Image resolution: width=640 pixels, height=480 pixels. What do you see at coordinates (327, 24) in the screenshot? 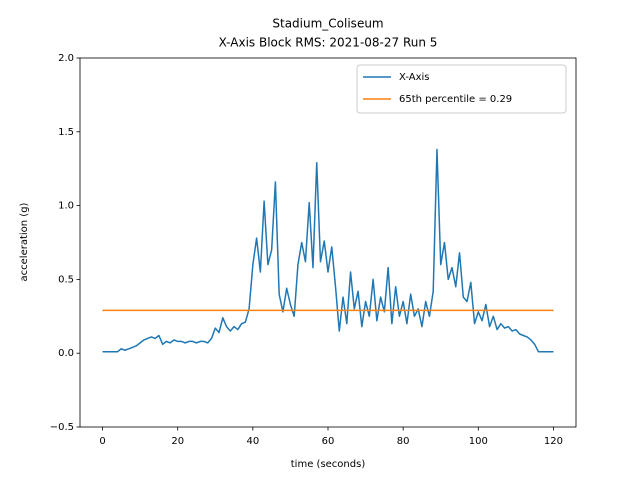
I see `chart-title: Stadium_Coliseum` at bounding box center [327, 24].